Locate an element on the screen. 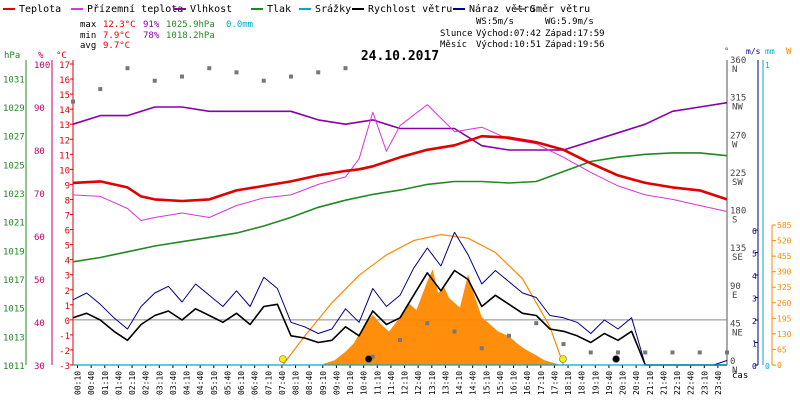 The width and height of the screenshot is (800, 400). x-tick-label: 03:10 is located at coordinates (159, 383).